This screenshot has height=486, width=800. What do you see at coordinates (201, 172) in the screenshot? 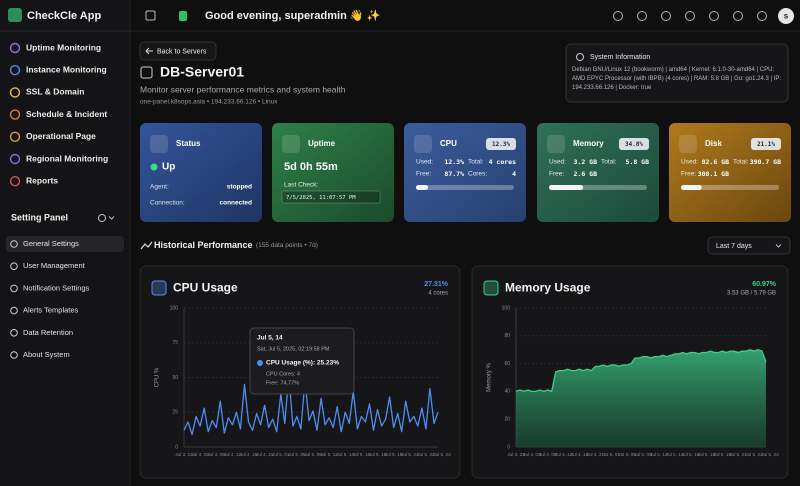
I see `status-card` at bounding box center [201, 172].